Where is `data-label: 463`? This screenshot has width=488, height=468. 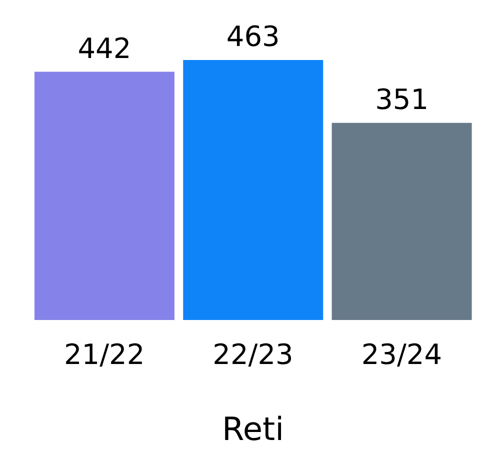
data-label: 463 is located at coordinates (253, 36).